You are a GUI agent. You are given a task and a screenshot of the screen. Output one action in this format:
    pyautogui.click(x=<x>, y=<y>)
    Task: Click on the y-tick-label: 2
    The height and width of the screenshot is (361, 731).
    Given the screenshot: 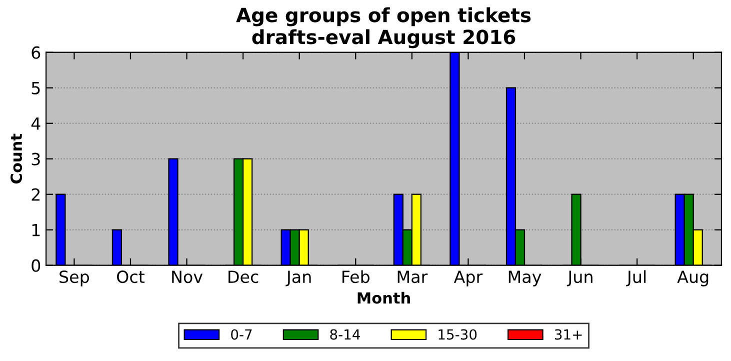 What is the action you would take?
    pyautogui.click(x=36, y=194)
    